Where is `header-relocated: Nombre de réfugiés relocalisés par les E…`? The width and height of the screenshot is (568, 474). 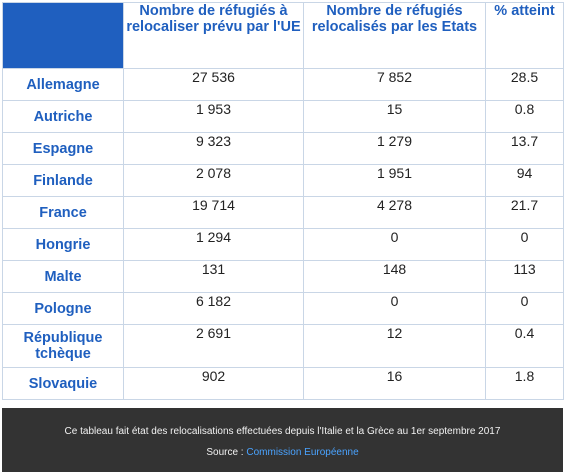 header-relocated: Nombre de réfugiés relocalisés par les E… is located at coordinates (394, 35).